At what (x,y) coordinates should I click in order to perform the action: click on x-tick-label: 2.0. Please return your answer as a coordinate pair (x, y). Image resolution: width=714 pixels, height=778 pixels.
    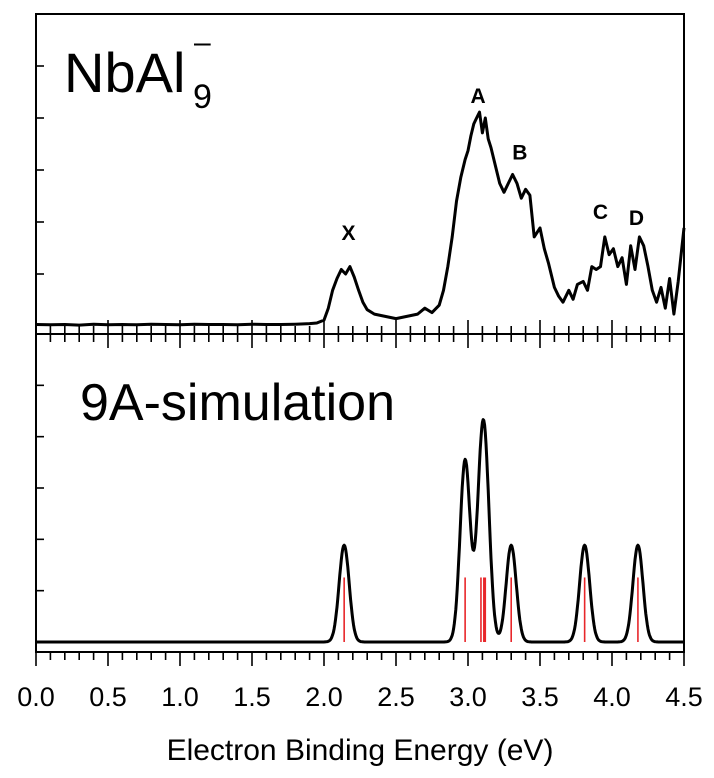
    Looking at the image, I should click on (324, 697).